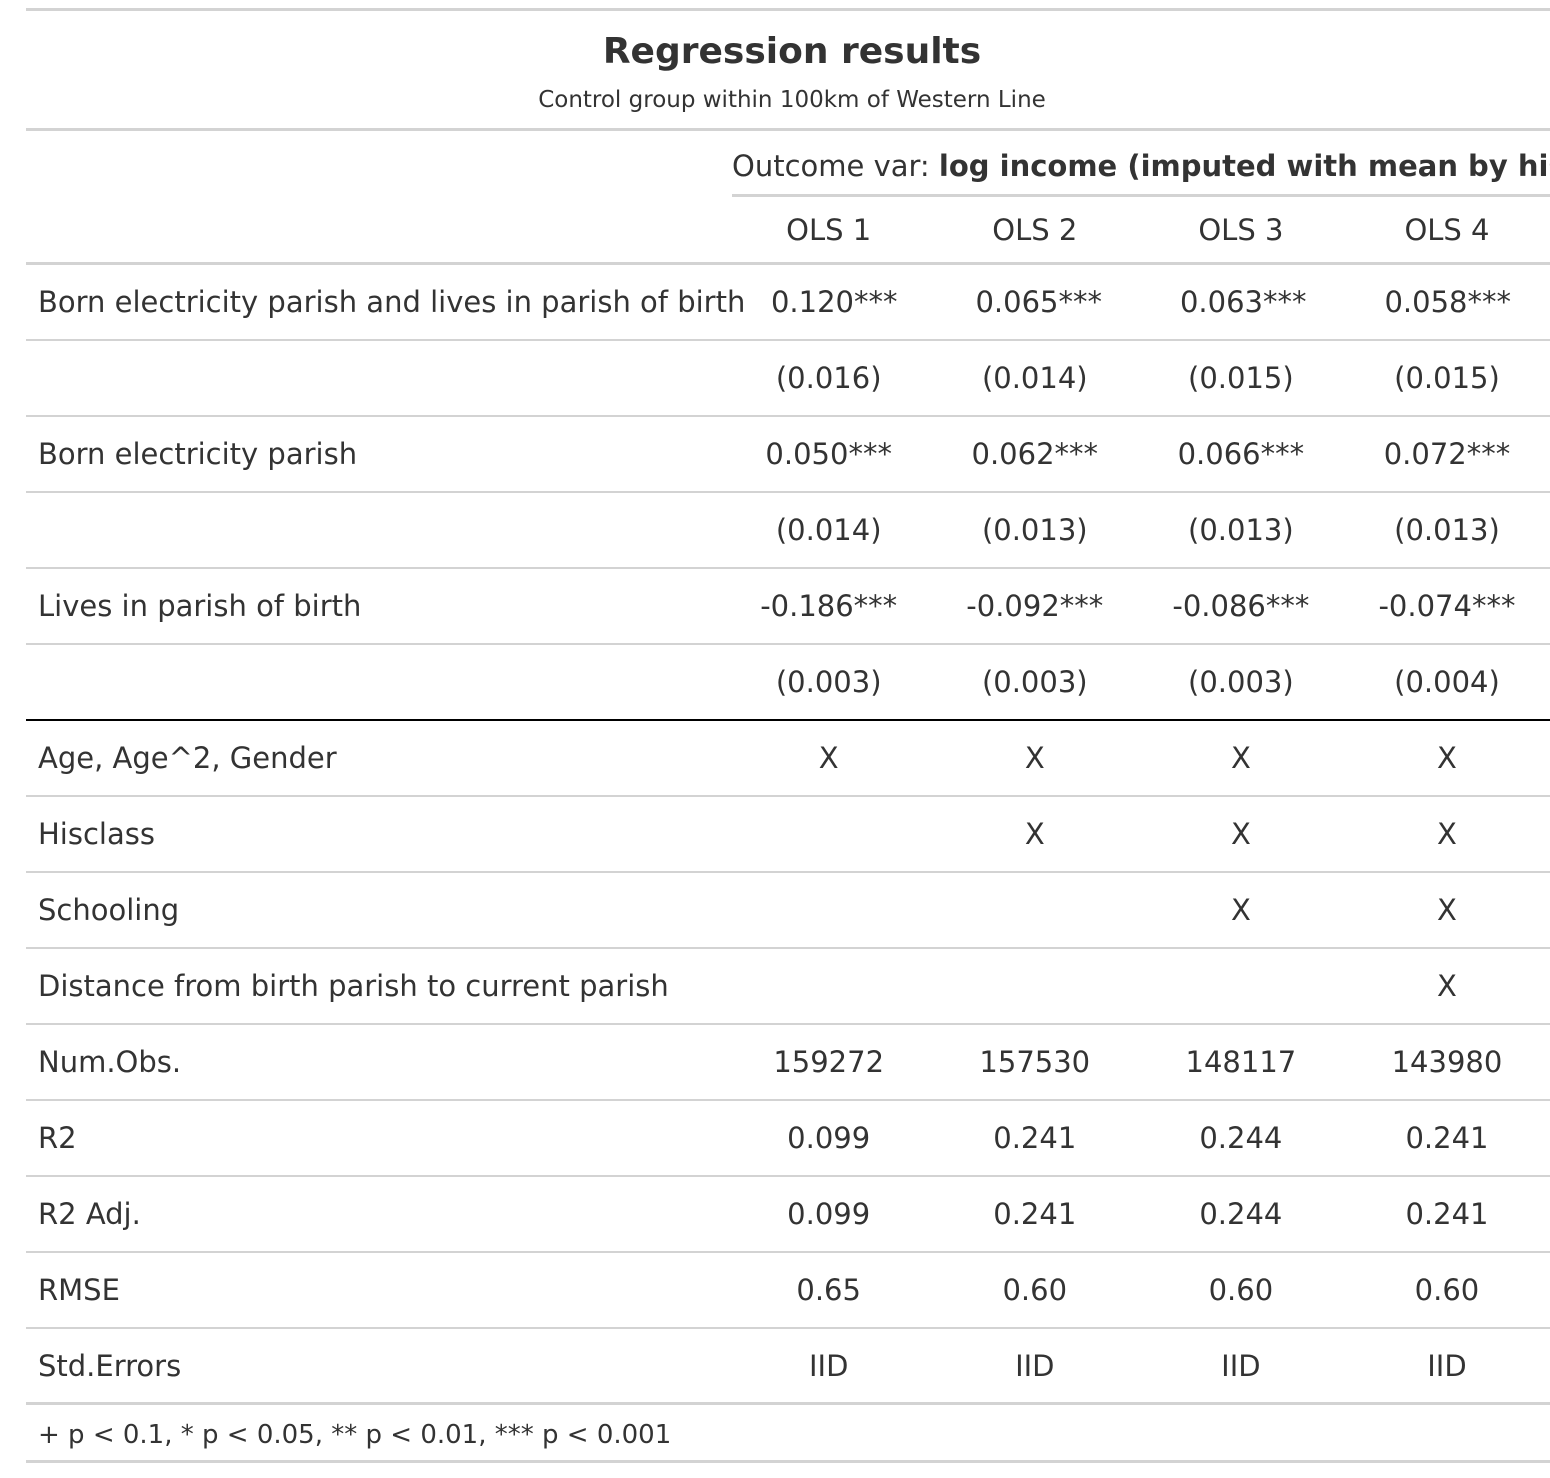 The height and width of the screenshot is (1478, 1550). I want to click on table-row: (0.003) (0.003) (0.003) (0.004), so click(788, 683).